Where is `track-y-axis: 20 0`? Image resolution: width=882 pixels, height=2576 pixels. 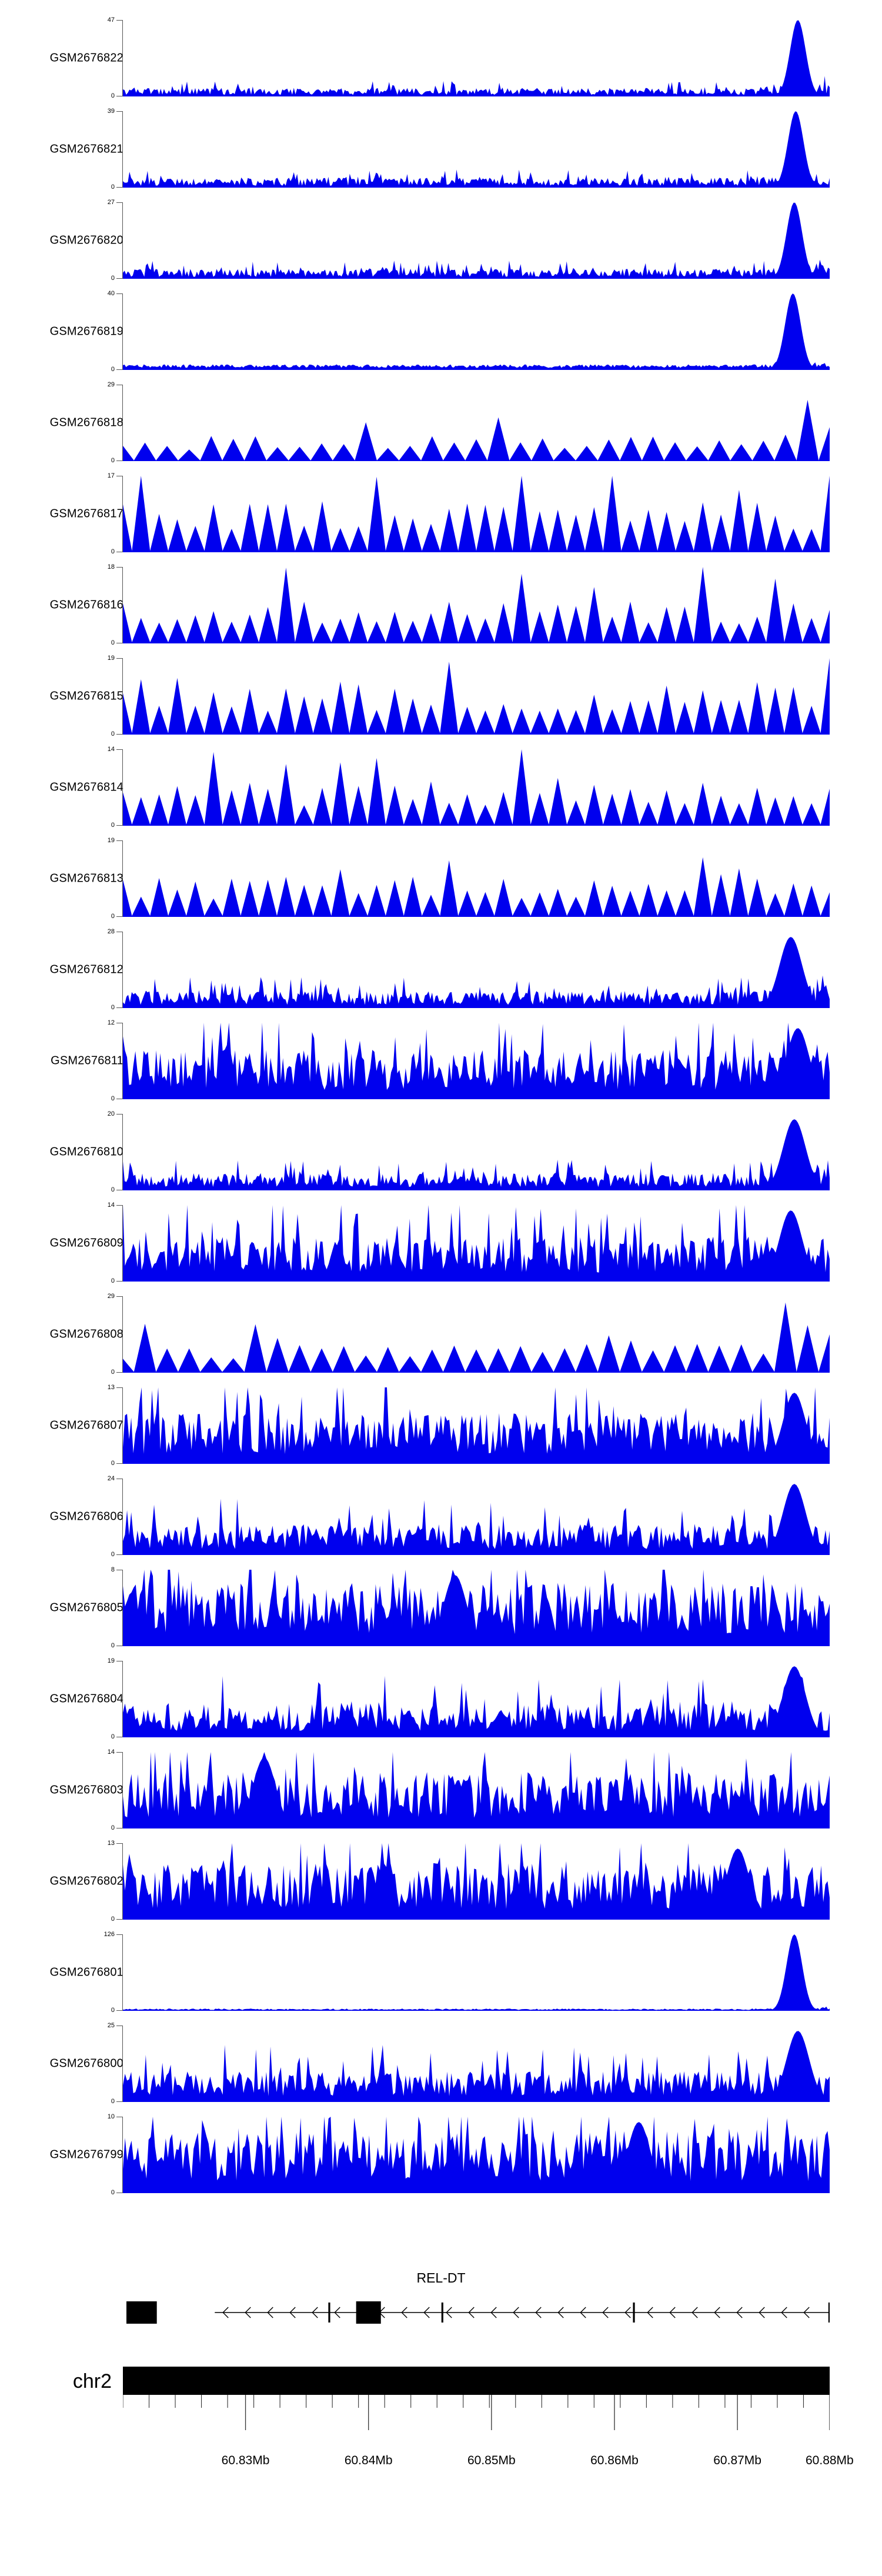 track-y-axis: 20 0 is located at coordinates (115, 1152).